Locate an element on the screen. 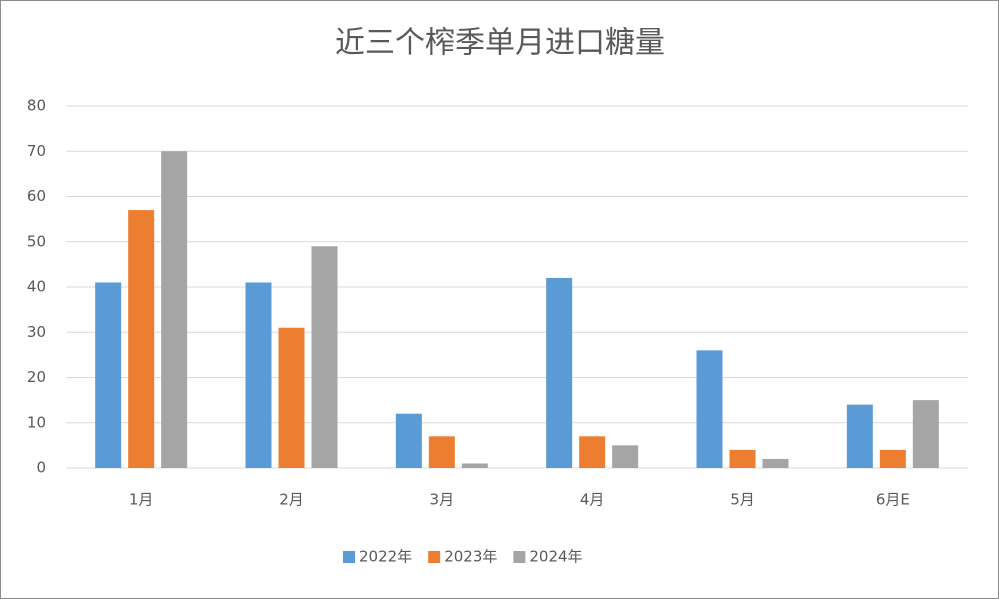  x-tick-label: 1月 is located at coordinates (141, 500).